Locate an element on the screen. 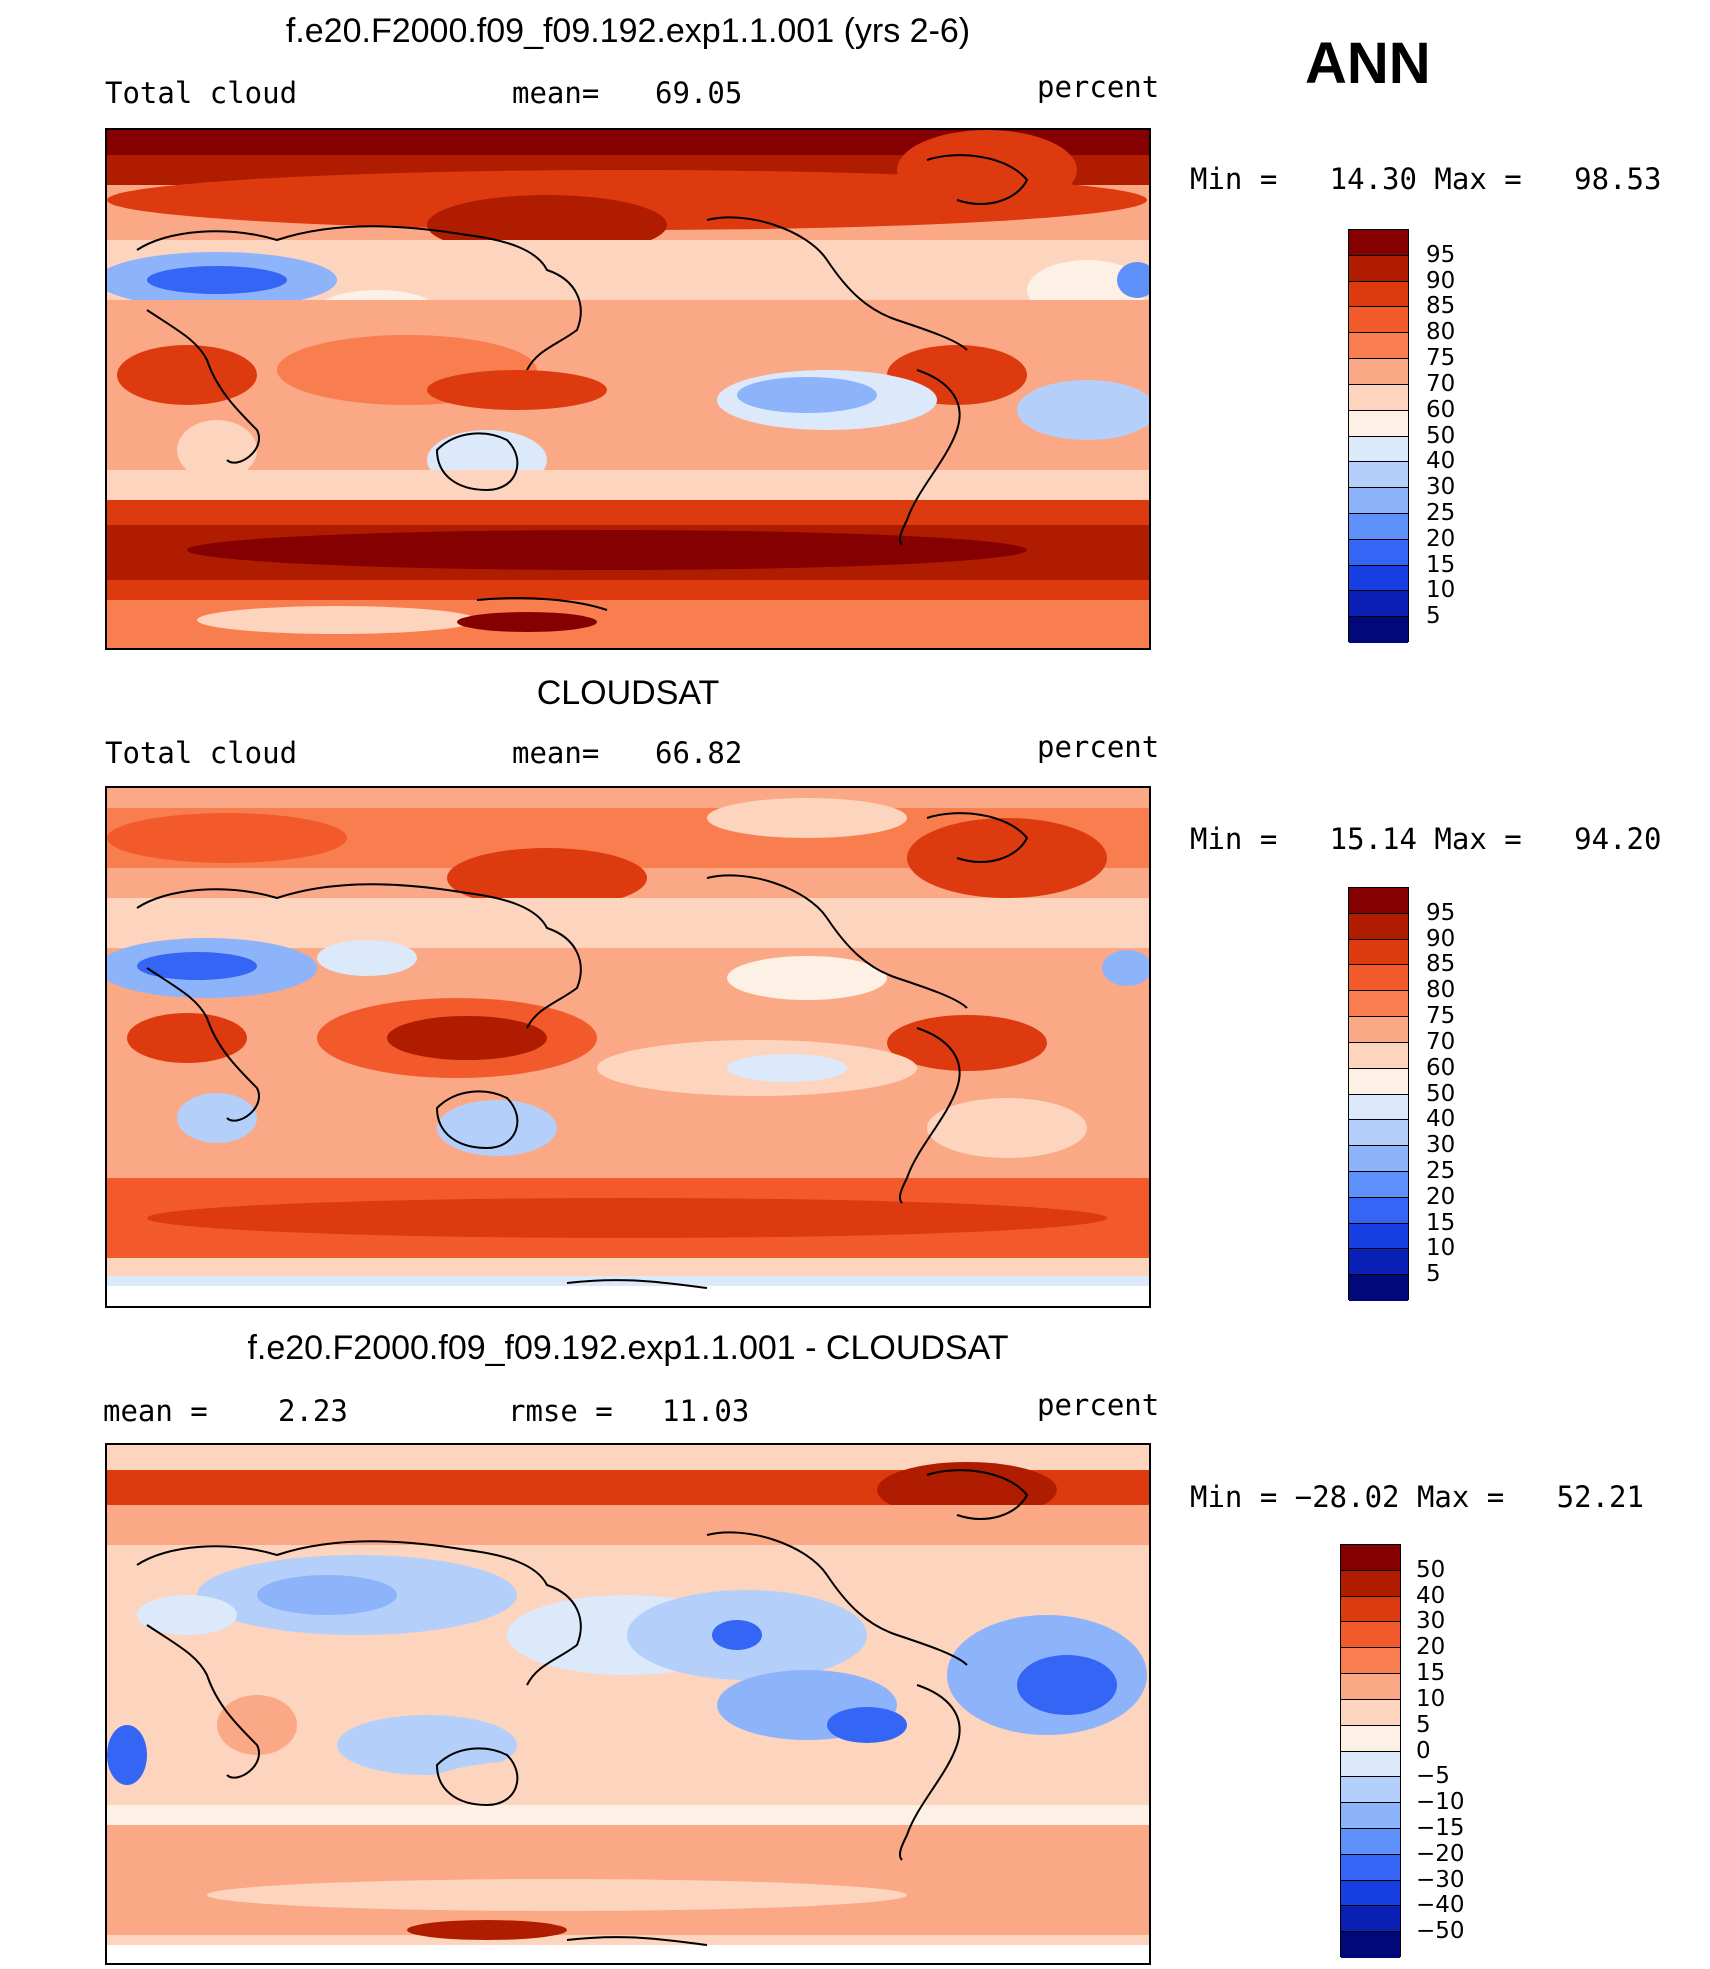  panel2-colorbar-cells is located at coordinates (1378, 1094).